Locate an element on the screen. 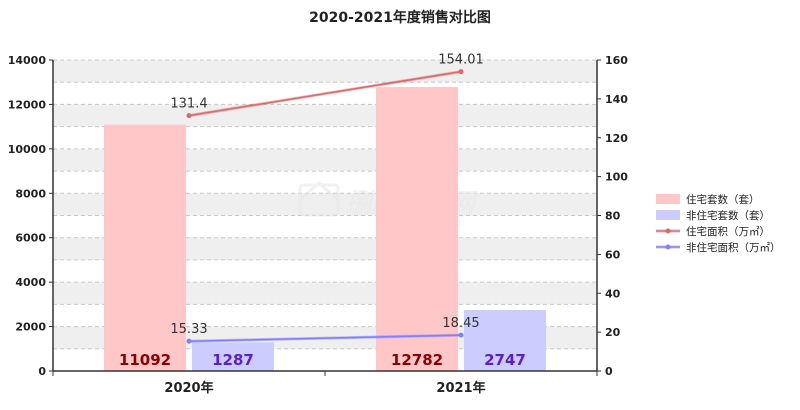 The width and height of the screenshot is (800, 410). right-axis-ticks: 0 20 40 60 80 100 120 140 160 is located at coordinates (612, 216).